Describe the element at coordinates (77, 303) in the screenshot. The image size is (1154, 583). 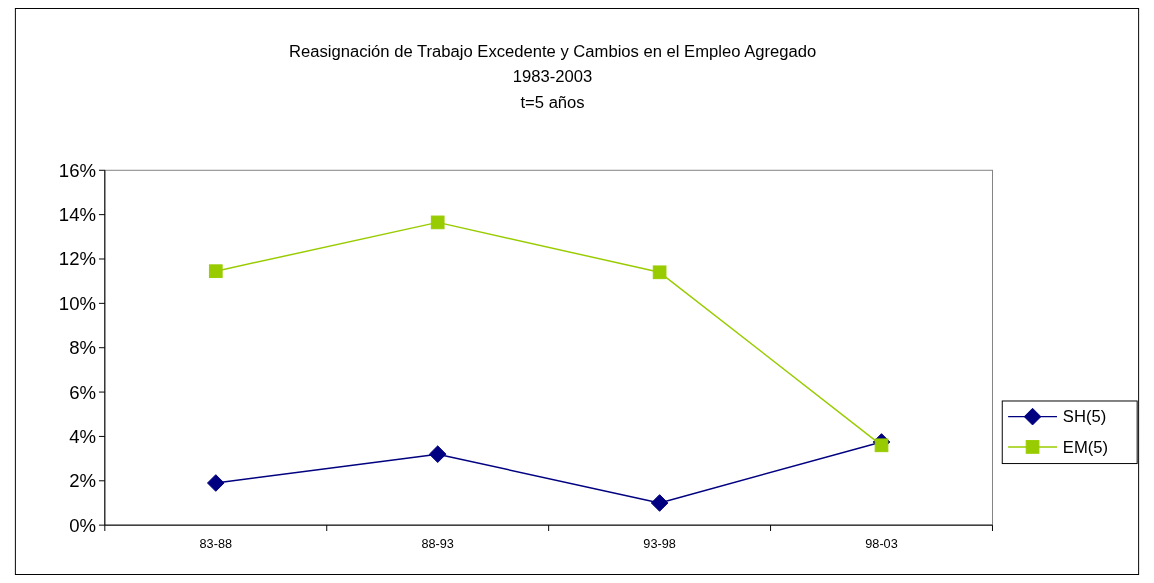
I see `y-tick-label: 10%` at that location.